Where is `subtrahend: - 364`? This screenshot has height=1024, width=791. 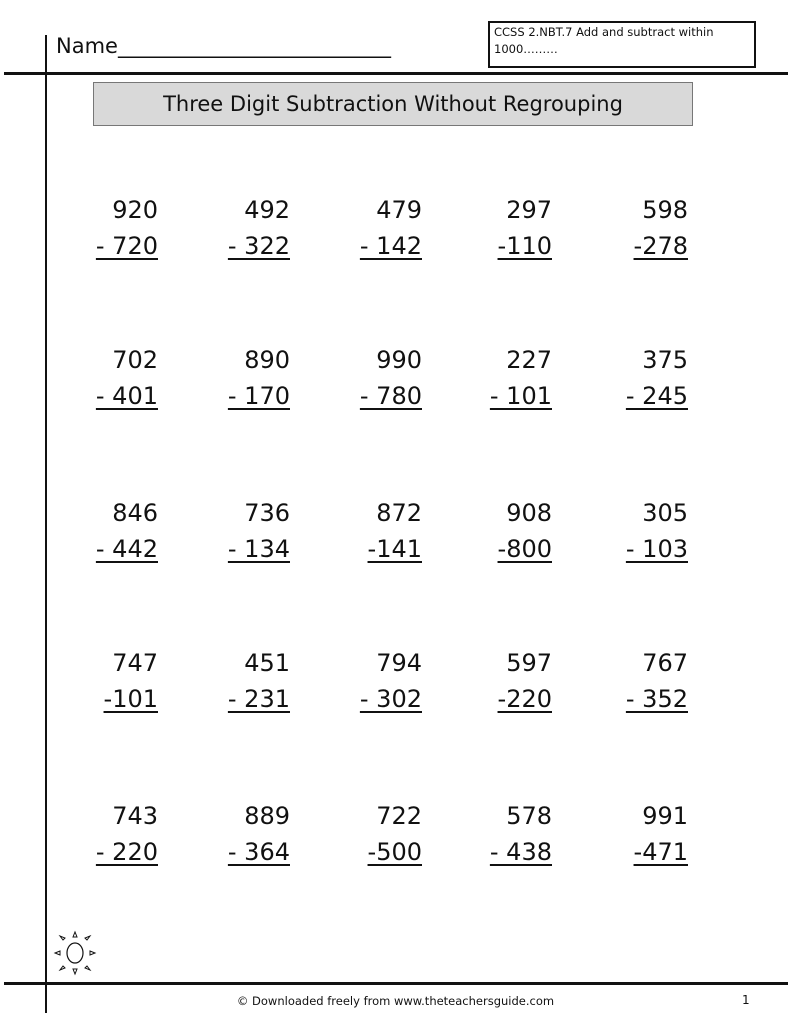 subtrahend: - 364 is located at coordinates (258, 852).